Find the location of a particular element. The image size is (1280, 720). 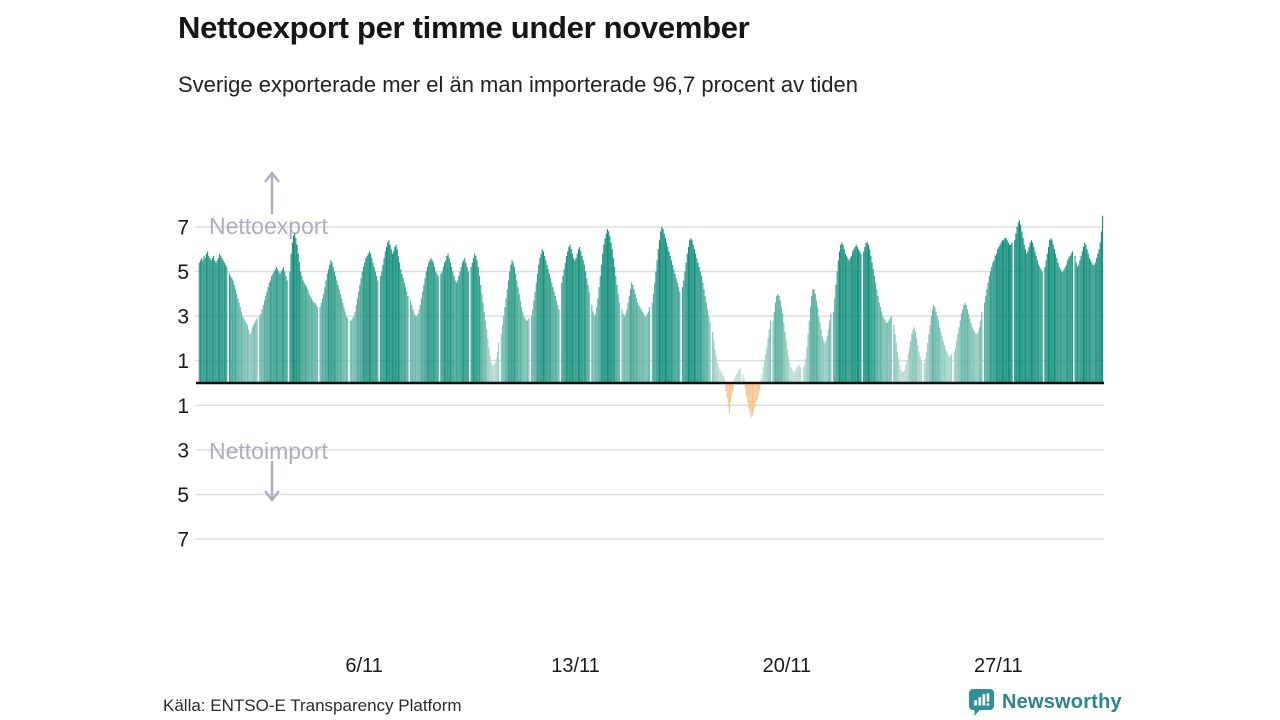

newsworthy-wordmark: Newsworthy is located at coordinates (1062, 702).